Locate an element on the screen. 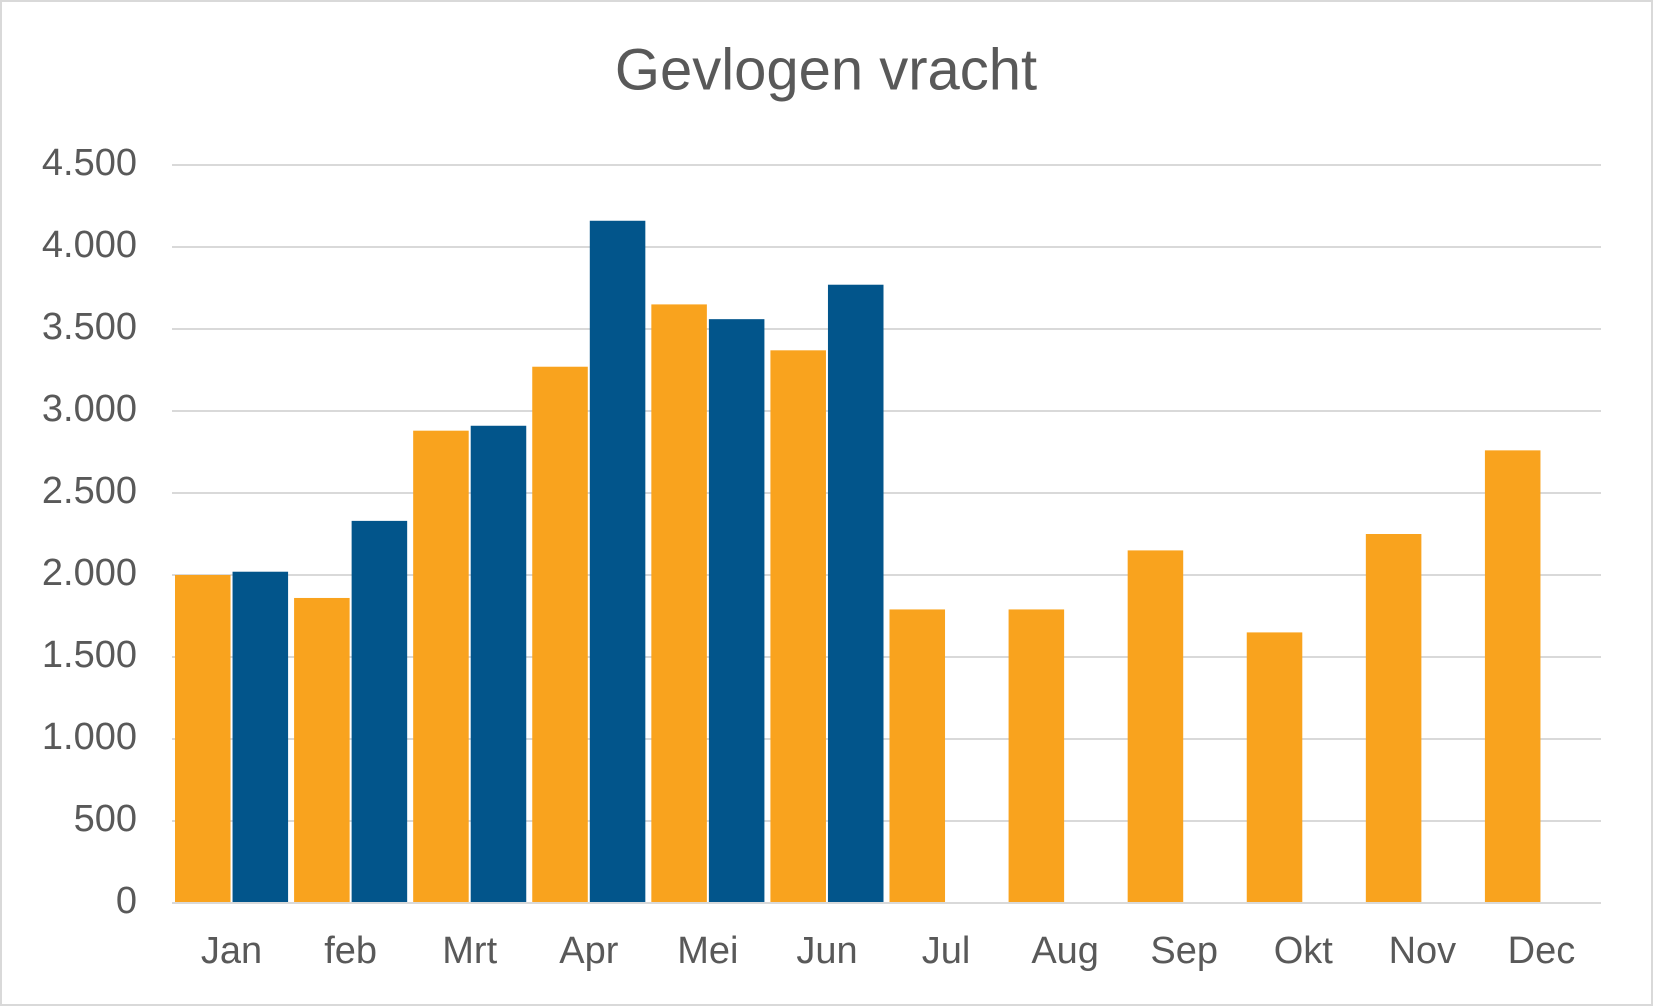  x-tick-label: Mrt is located at coordinates (469, 951).